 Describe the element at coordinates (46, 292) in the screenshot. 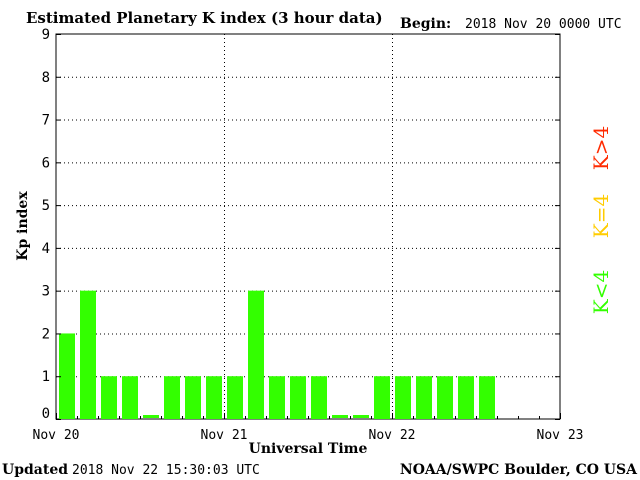

I see `y-tick-label: 3` at that location.